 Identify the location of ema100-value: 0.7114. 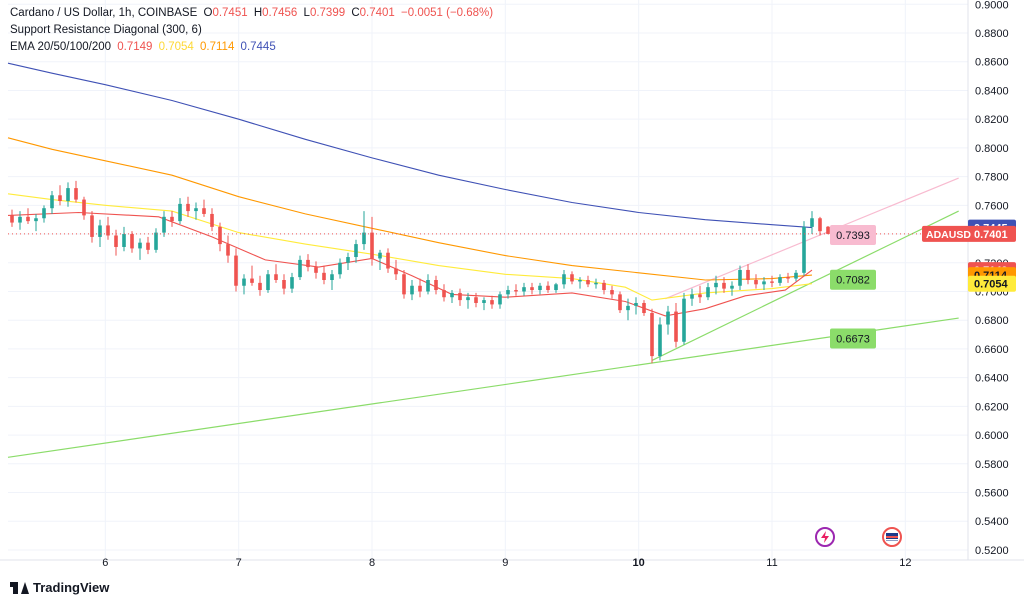
(217, 47).